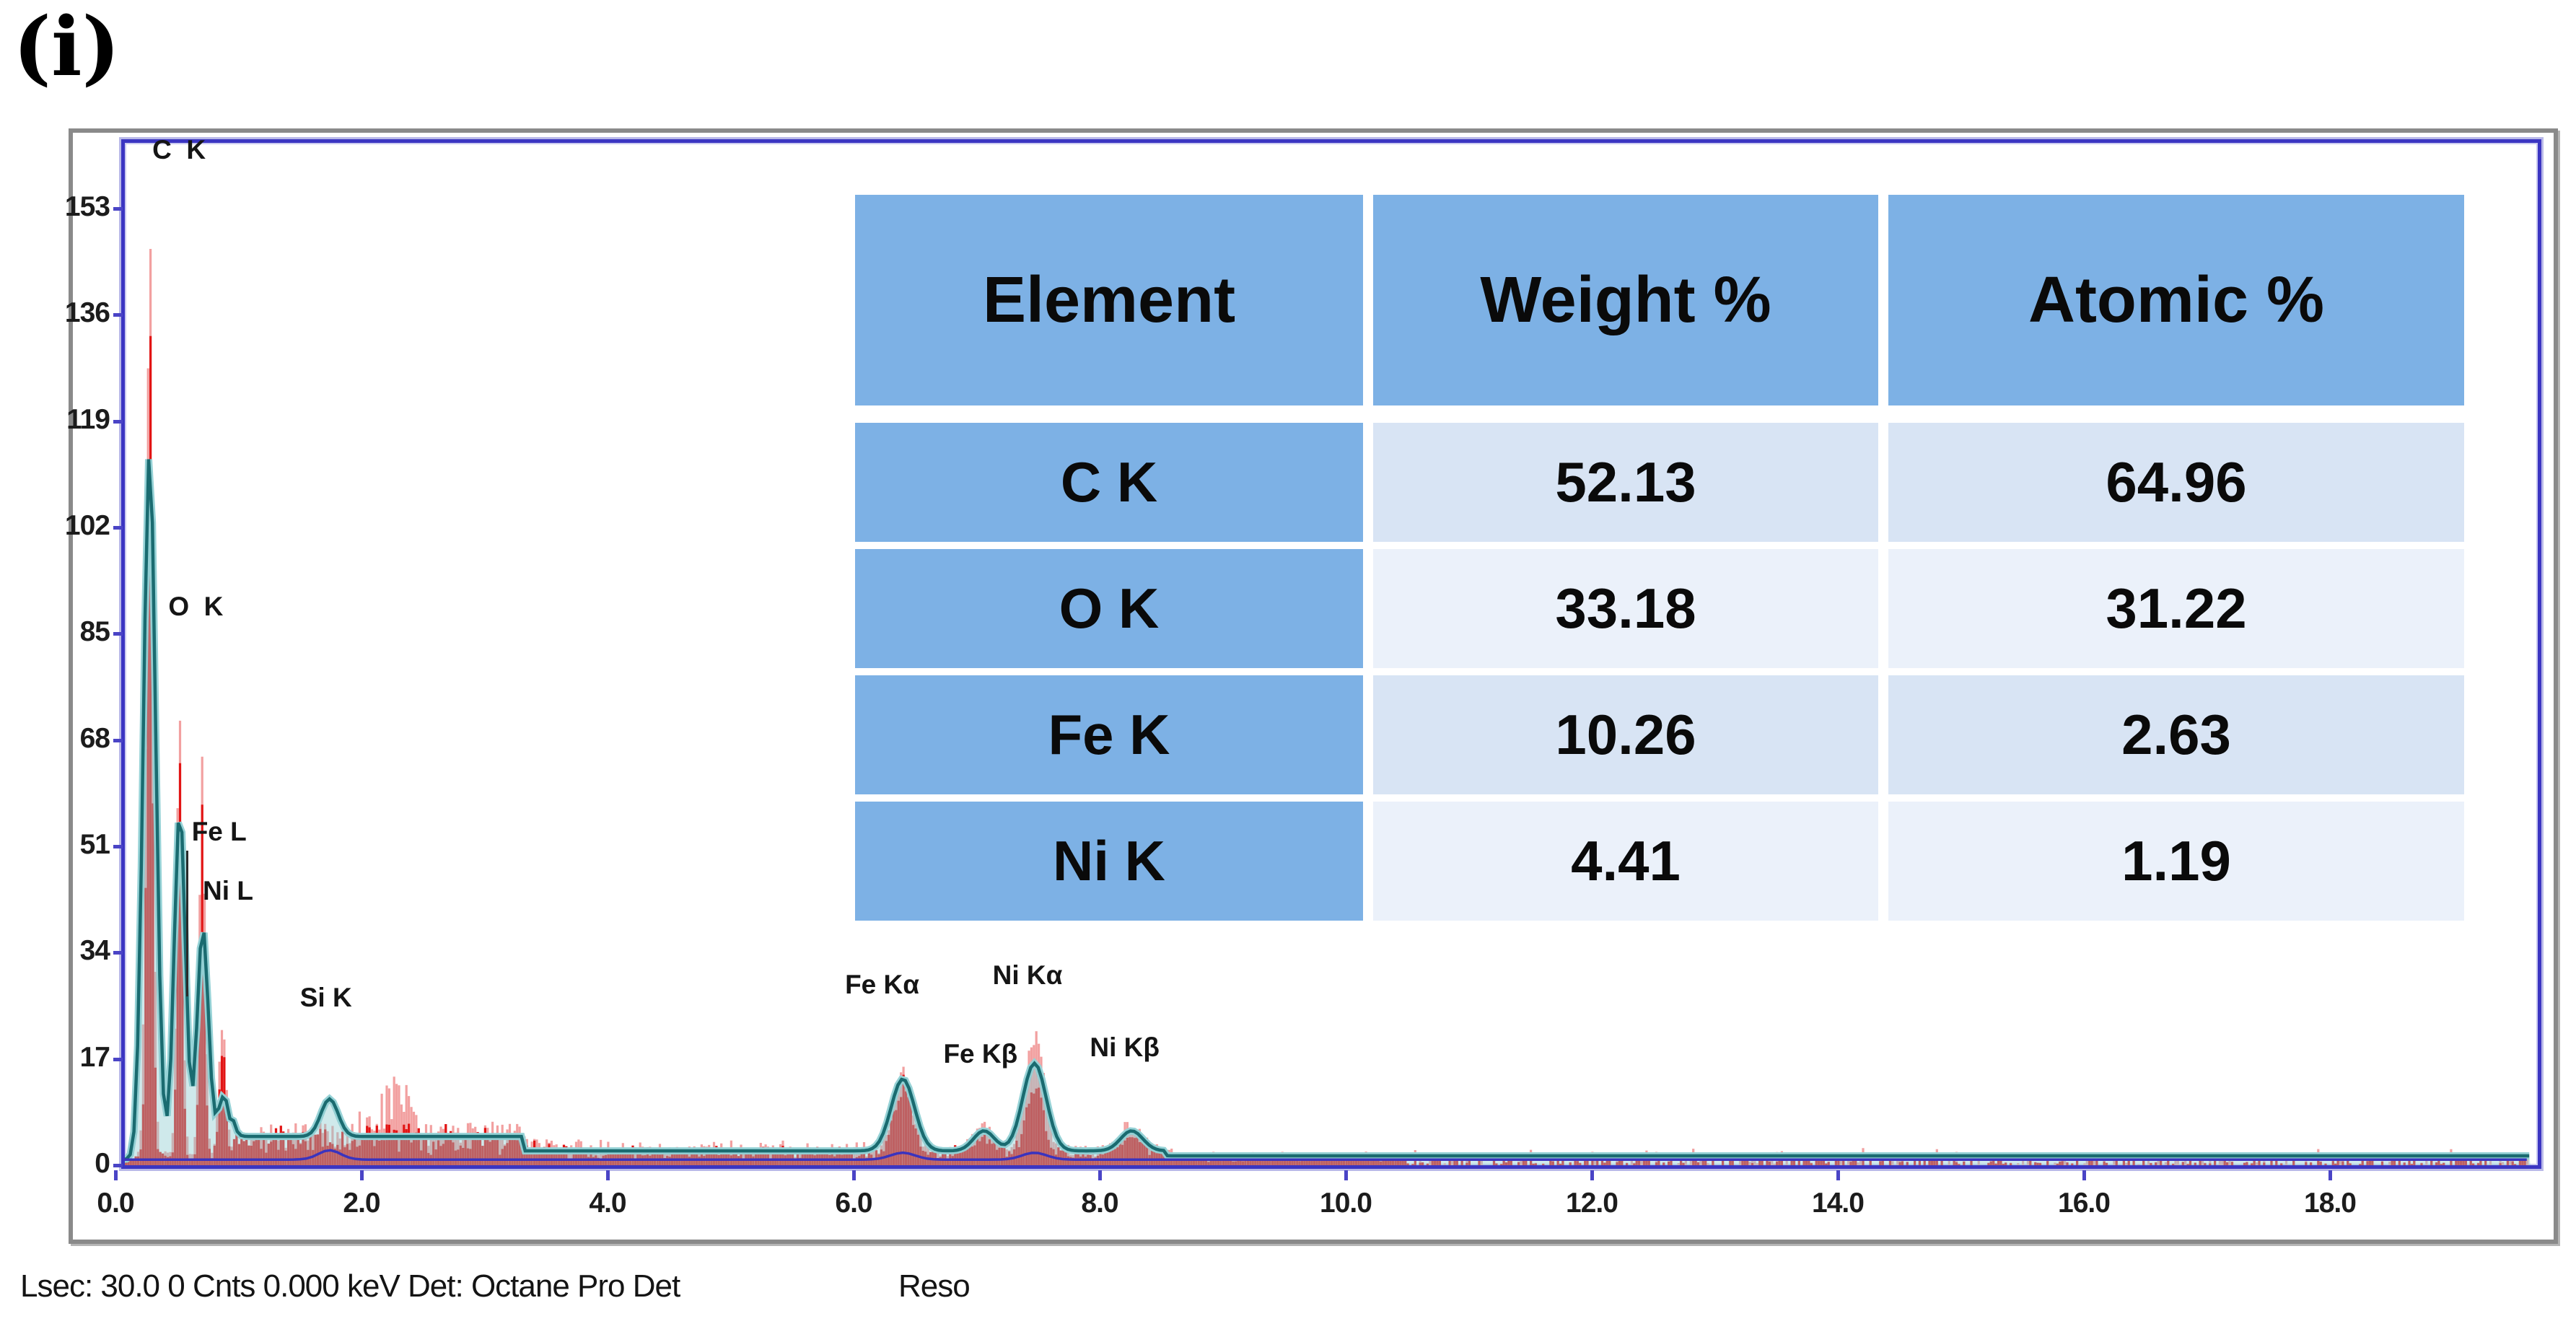  What do you see at coordinates (980, 1053) in the screenshot?
I see `peak-label: Fe Kβ` at bounding box center [980, 1053].